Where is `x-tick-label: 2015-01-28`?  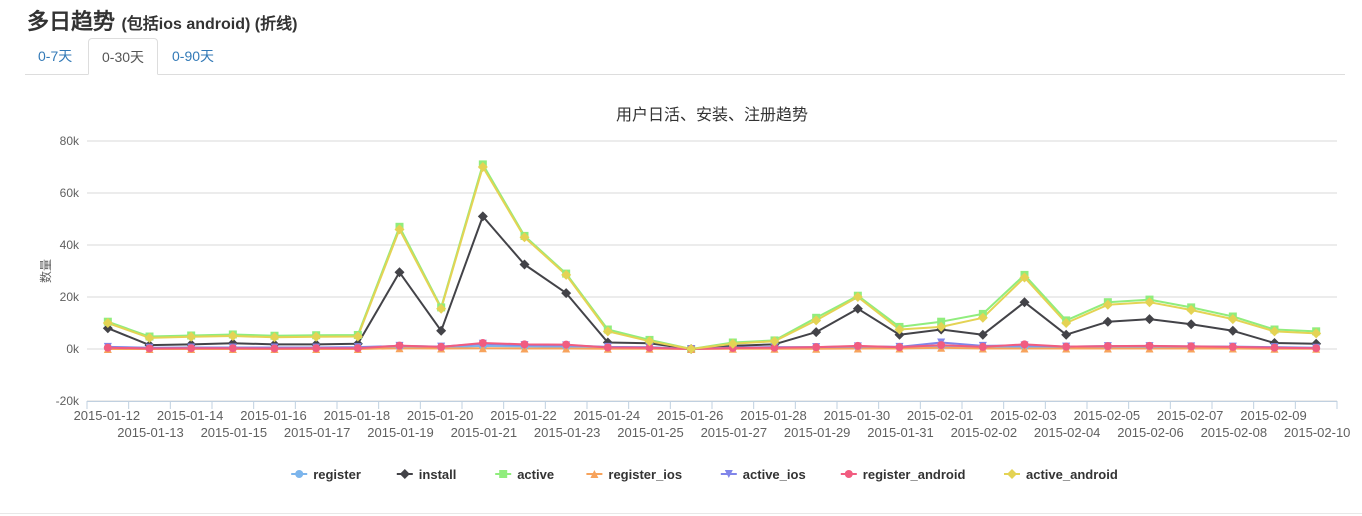
x-tick-label: 2015-01-28 is located at coordinates (773, 415).